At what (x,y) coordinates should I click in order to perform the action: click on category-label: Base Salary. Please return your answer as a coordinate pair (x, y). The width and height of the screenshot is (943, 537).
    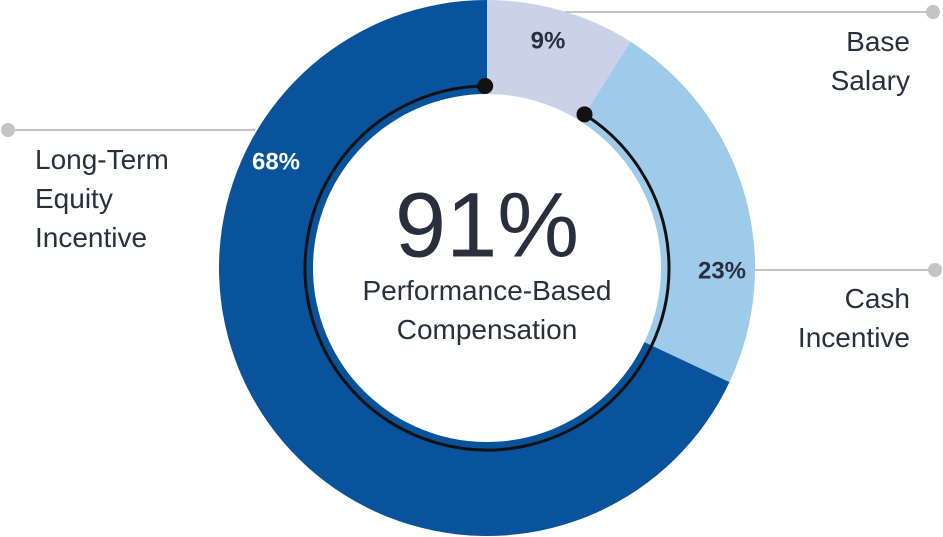
    Looking at the image, I should click on (870, 61).